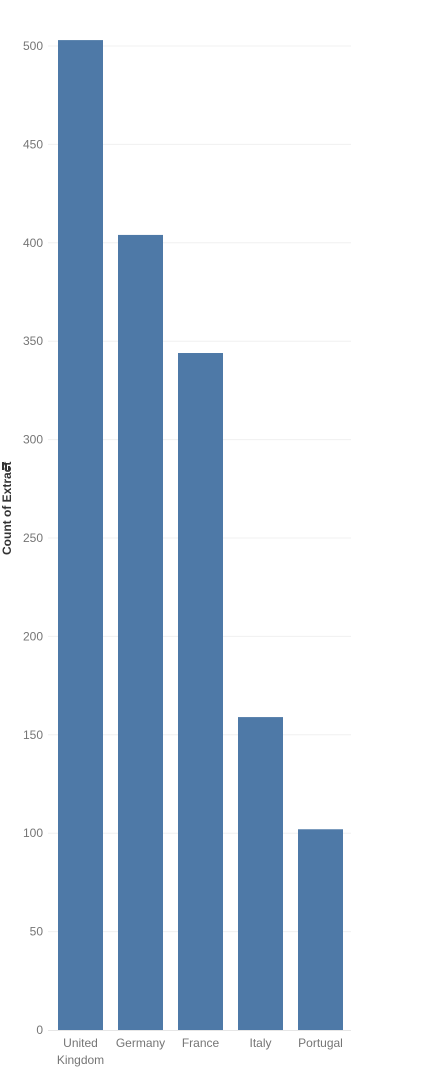 This screenshot has width=432, height=1078. Describe the element at coordinates (80, 1060) in the screenshot. I see `x-tick-label: Kingdom` at that location.